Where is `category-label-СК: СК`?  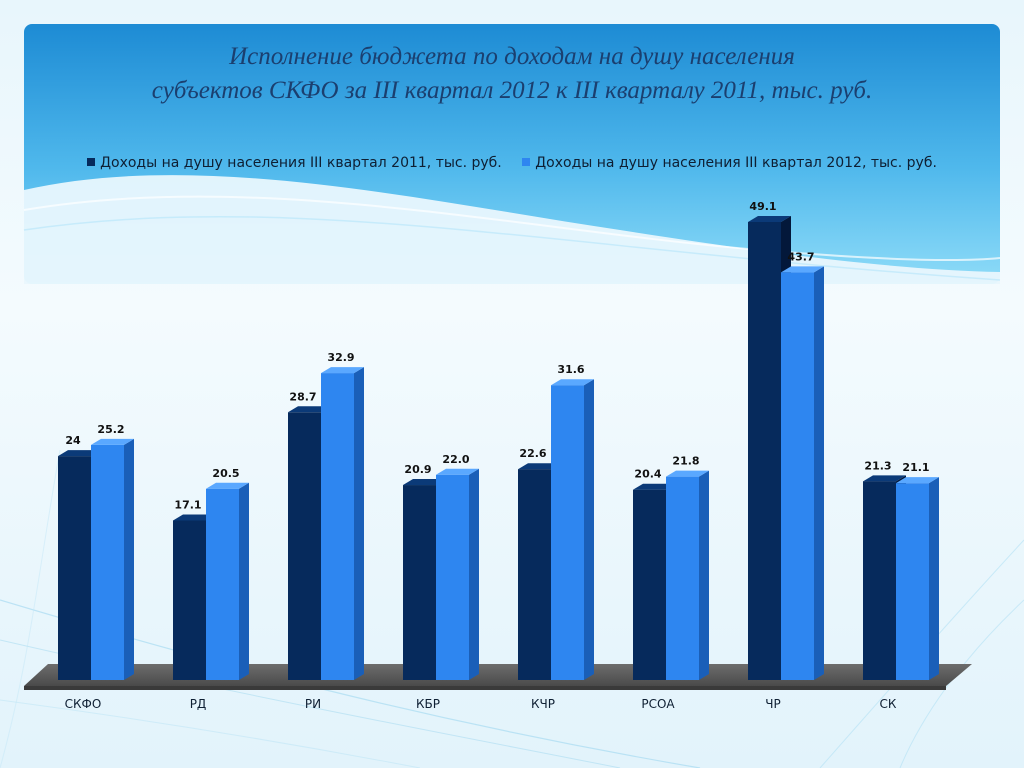 category-label-СК: СК is located at coordinates (888, 704).